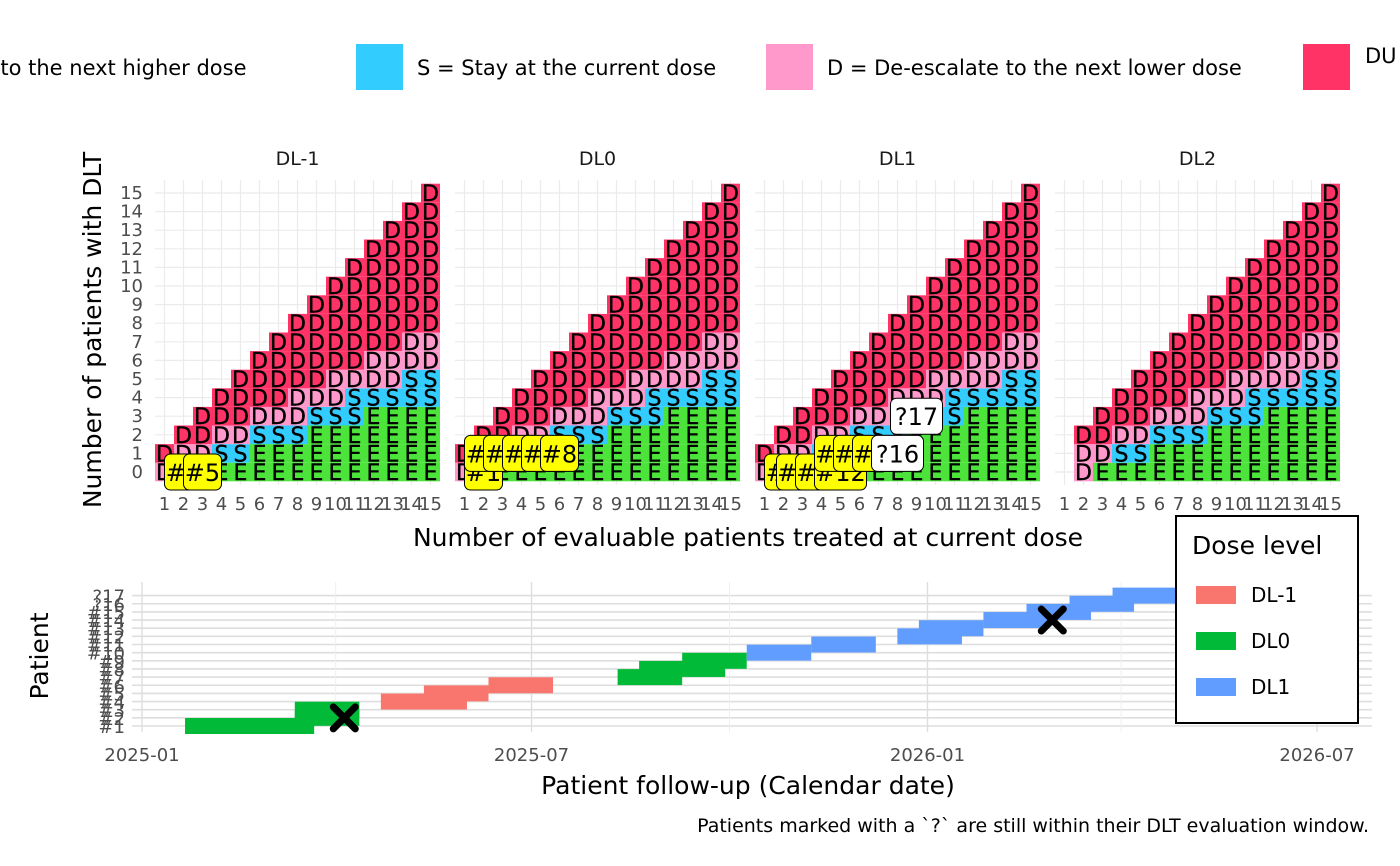  What do you see at coordinates (1052, 620) in the screenshot?
I see `dlt-marker` at bounding box center [1052, 620].